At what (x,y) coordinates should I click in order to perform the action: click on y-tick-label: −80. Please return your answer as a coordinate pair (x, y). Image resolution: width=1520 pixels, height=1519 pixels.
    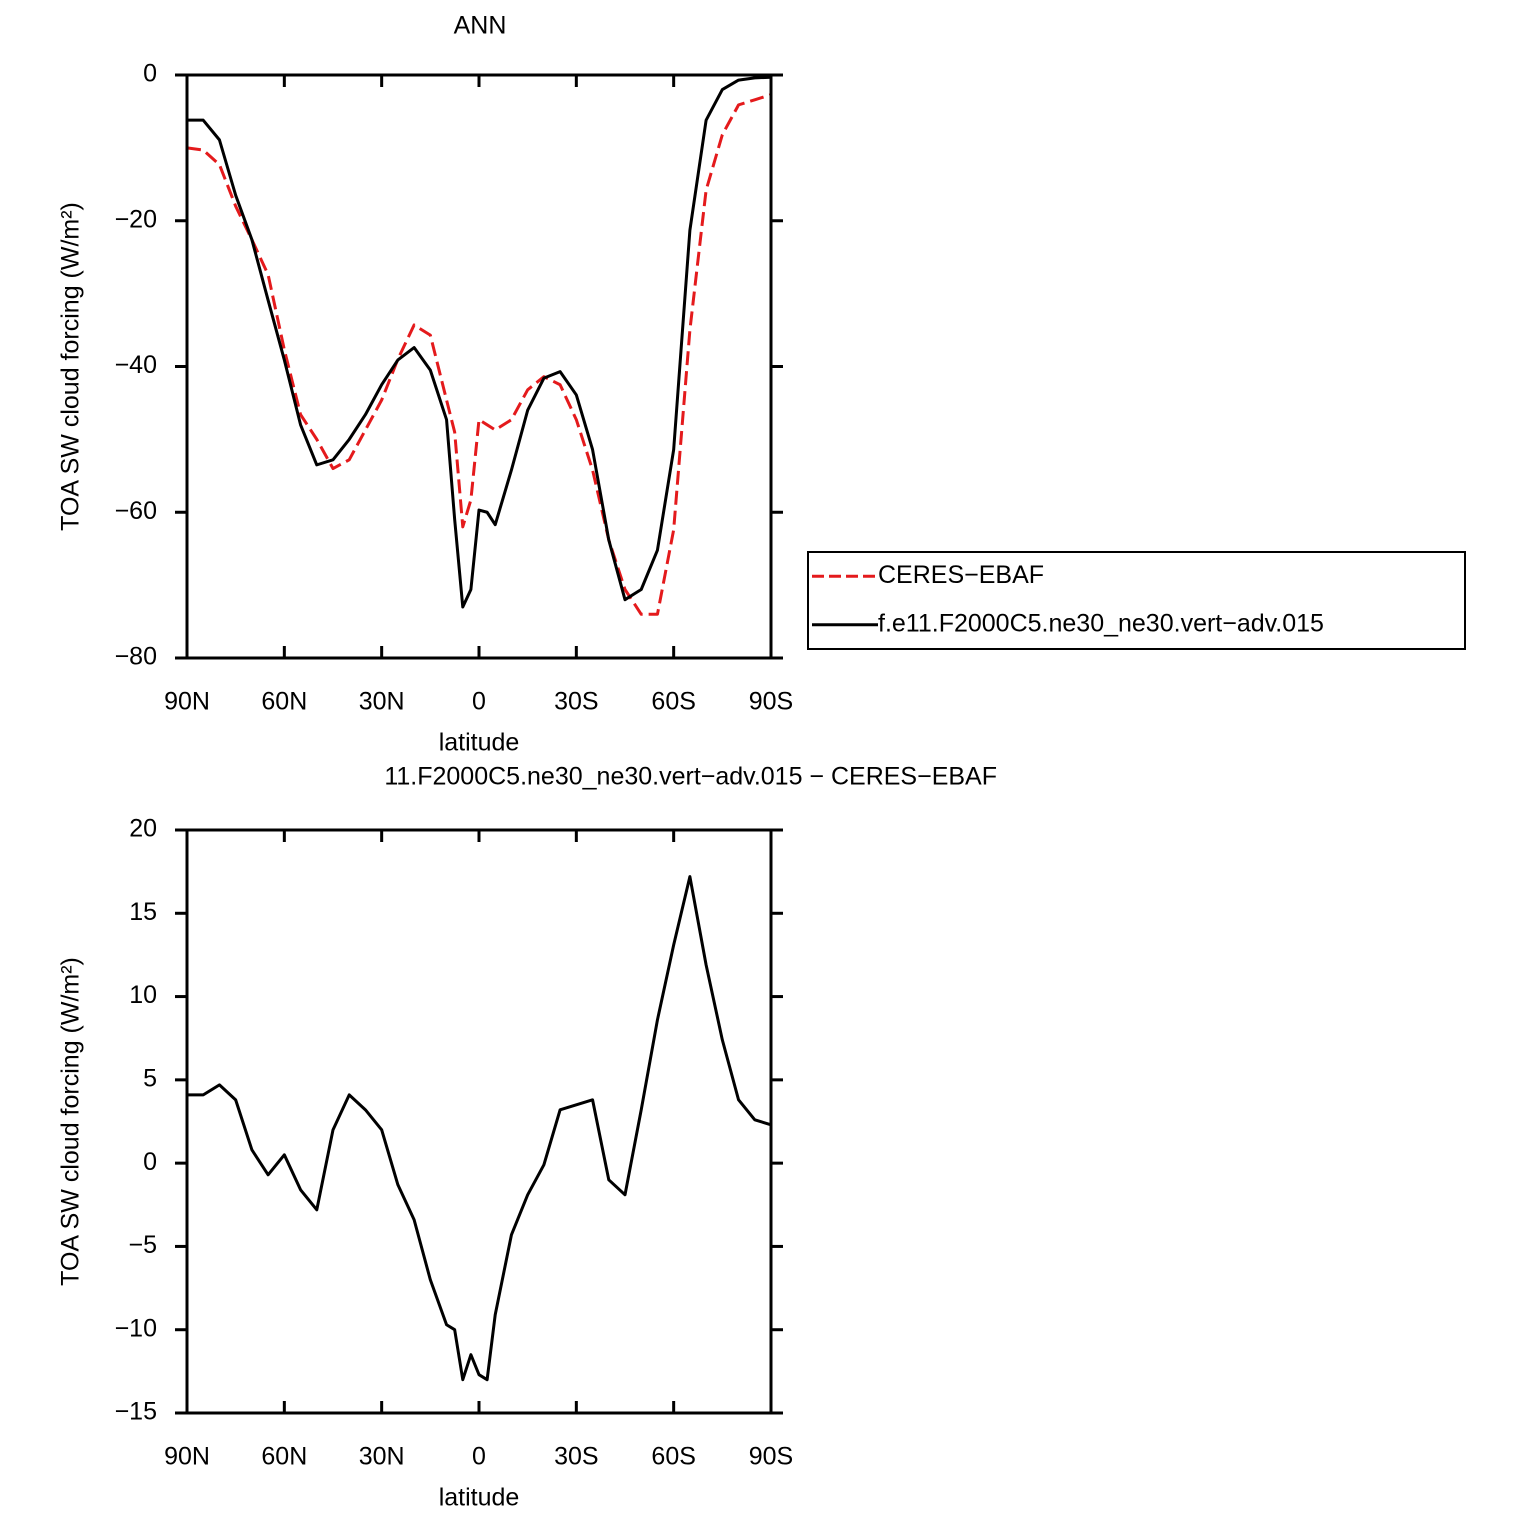
    Looking at the image, I should click on (136, 657).